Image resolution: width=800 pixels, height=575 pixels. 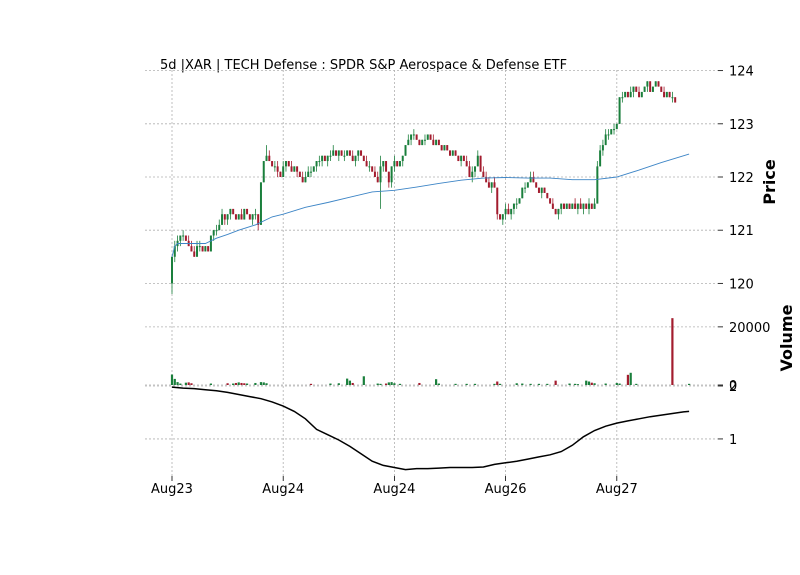 I want to click on volume-ytick-label: 20000, so click(x=749, y=328).